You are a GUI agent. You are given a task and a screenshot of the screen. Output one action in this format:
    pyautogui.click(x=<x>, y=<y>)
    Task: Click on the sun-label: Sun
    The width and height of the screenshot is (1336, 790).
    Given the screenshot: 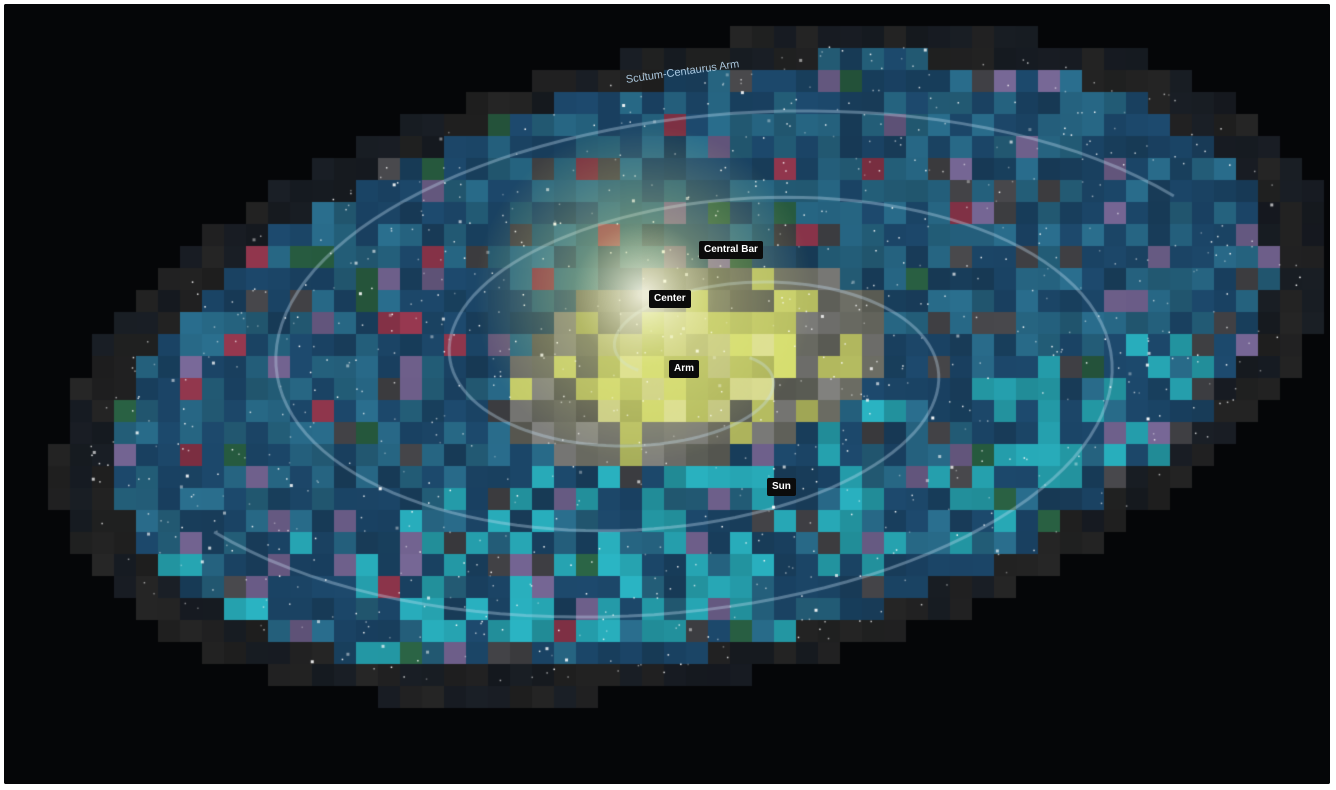 What is the action you would take?
    pyautogui.click(x=781, y=487)
    